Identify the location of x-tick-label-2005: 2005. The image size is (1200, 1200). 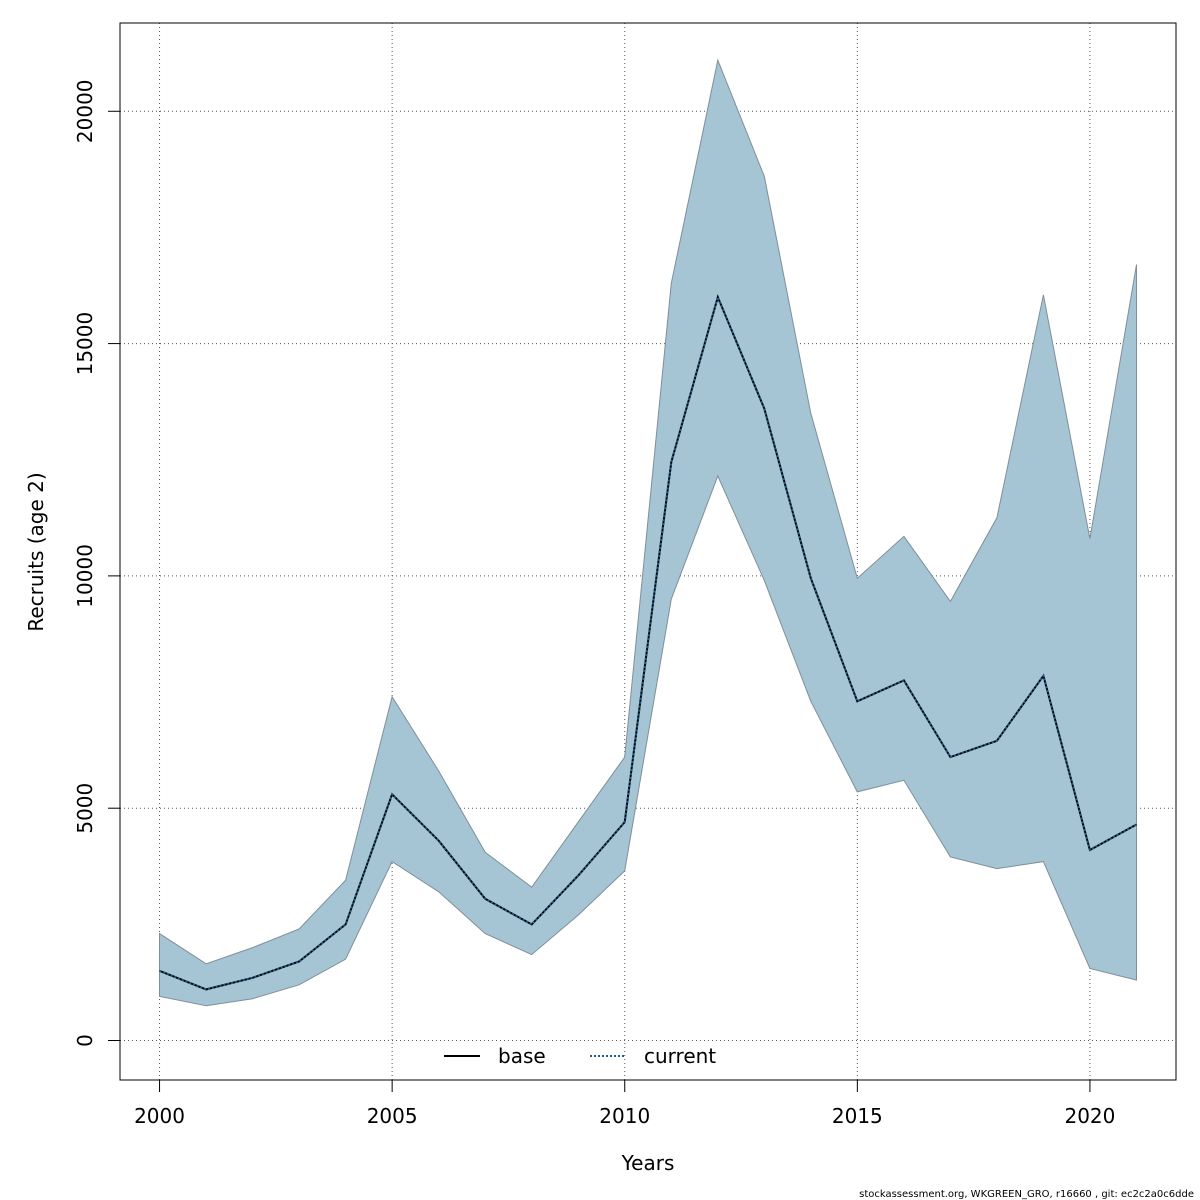
(392, 1116).